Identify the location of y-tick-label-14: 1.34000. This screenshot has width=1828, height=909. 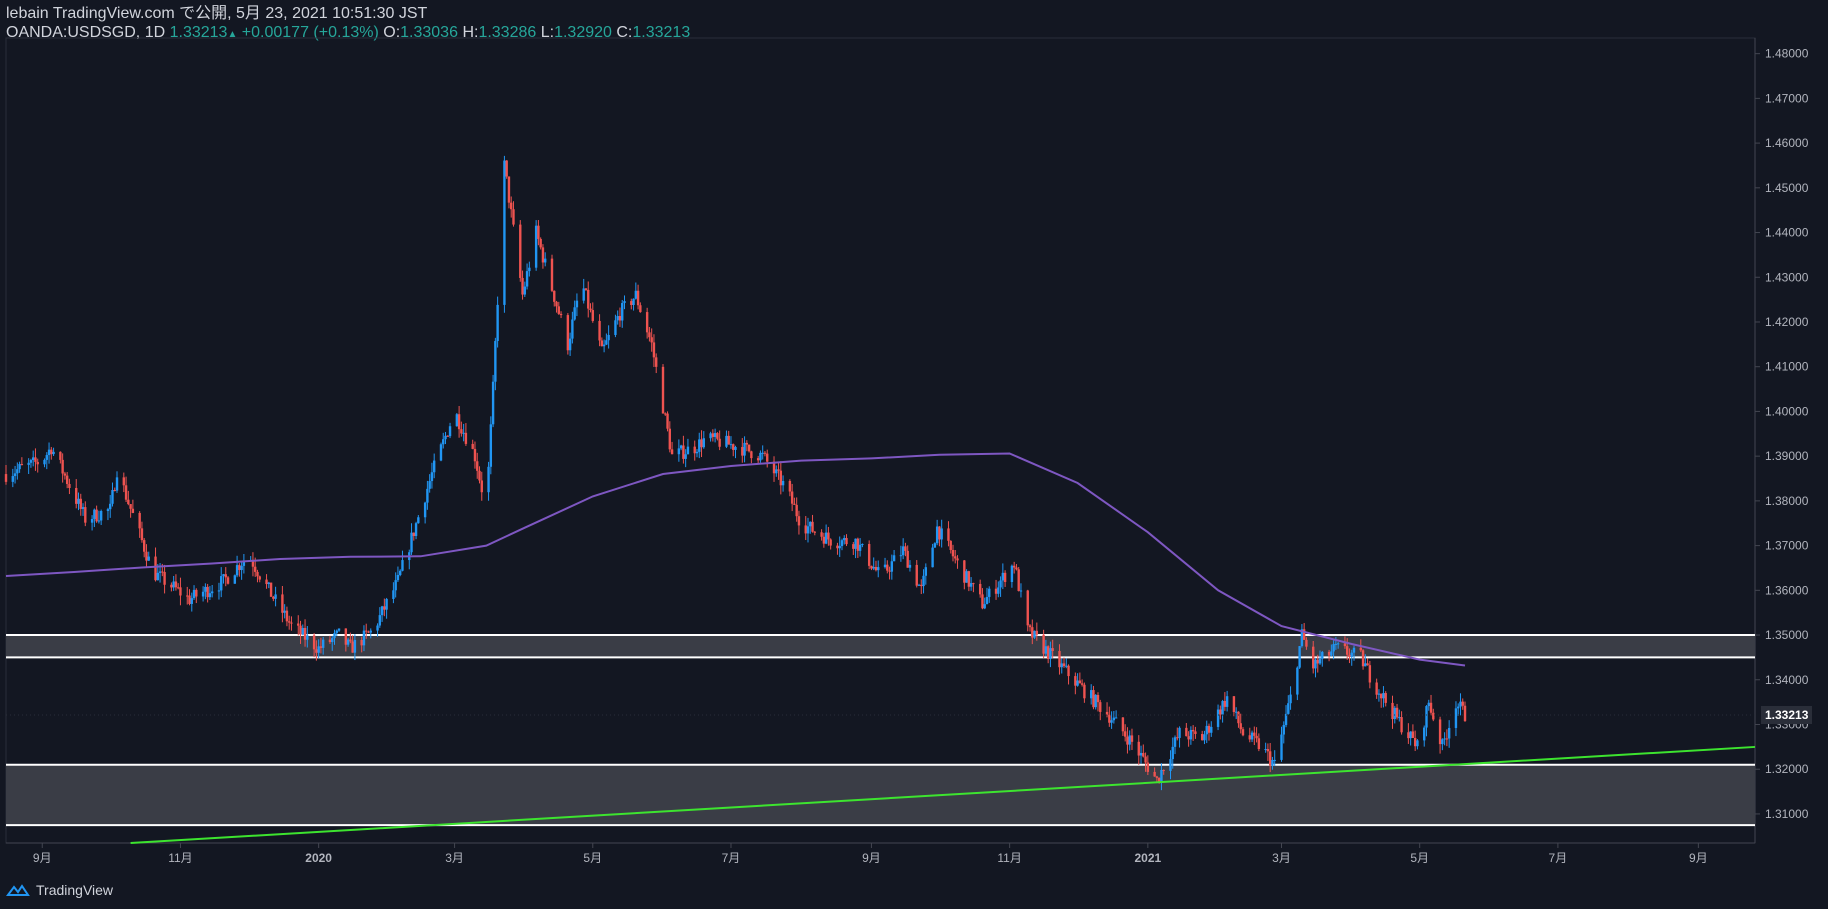
(1787, 680).